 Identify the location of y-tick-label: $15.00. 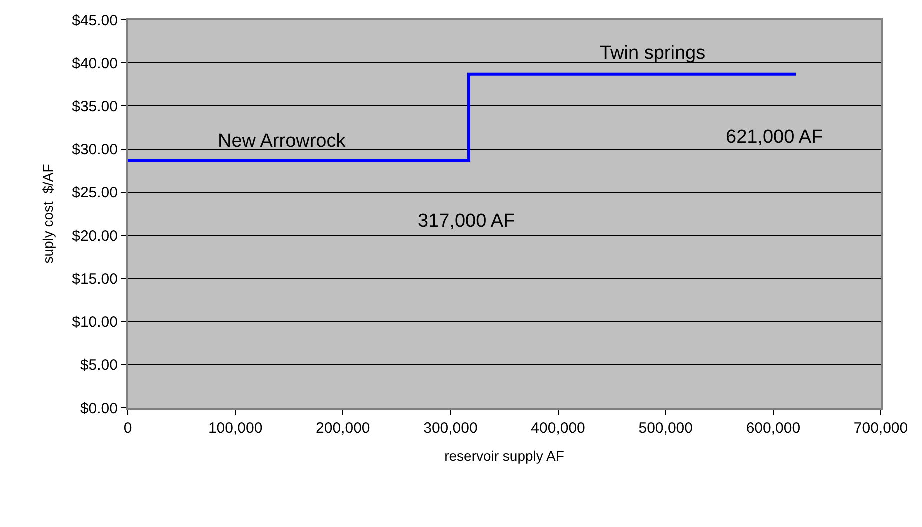
(95, 279).